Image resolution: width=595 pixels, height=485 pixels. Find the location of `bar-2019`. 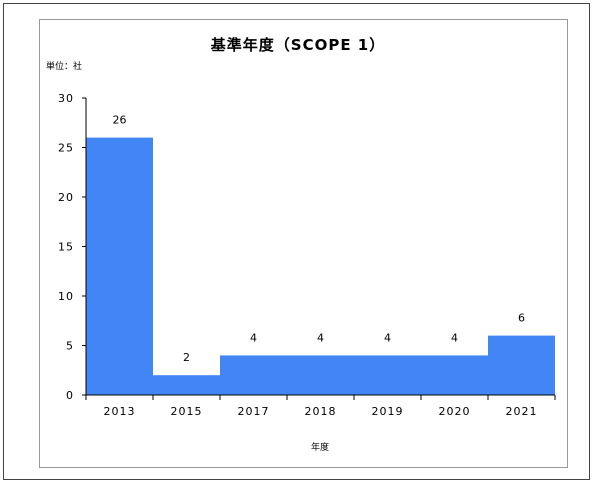

bar-2019 is located at coordinates (387, 375).